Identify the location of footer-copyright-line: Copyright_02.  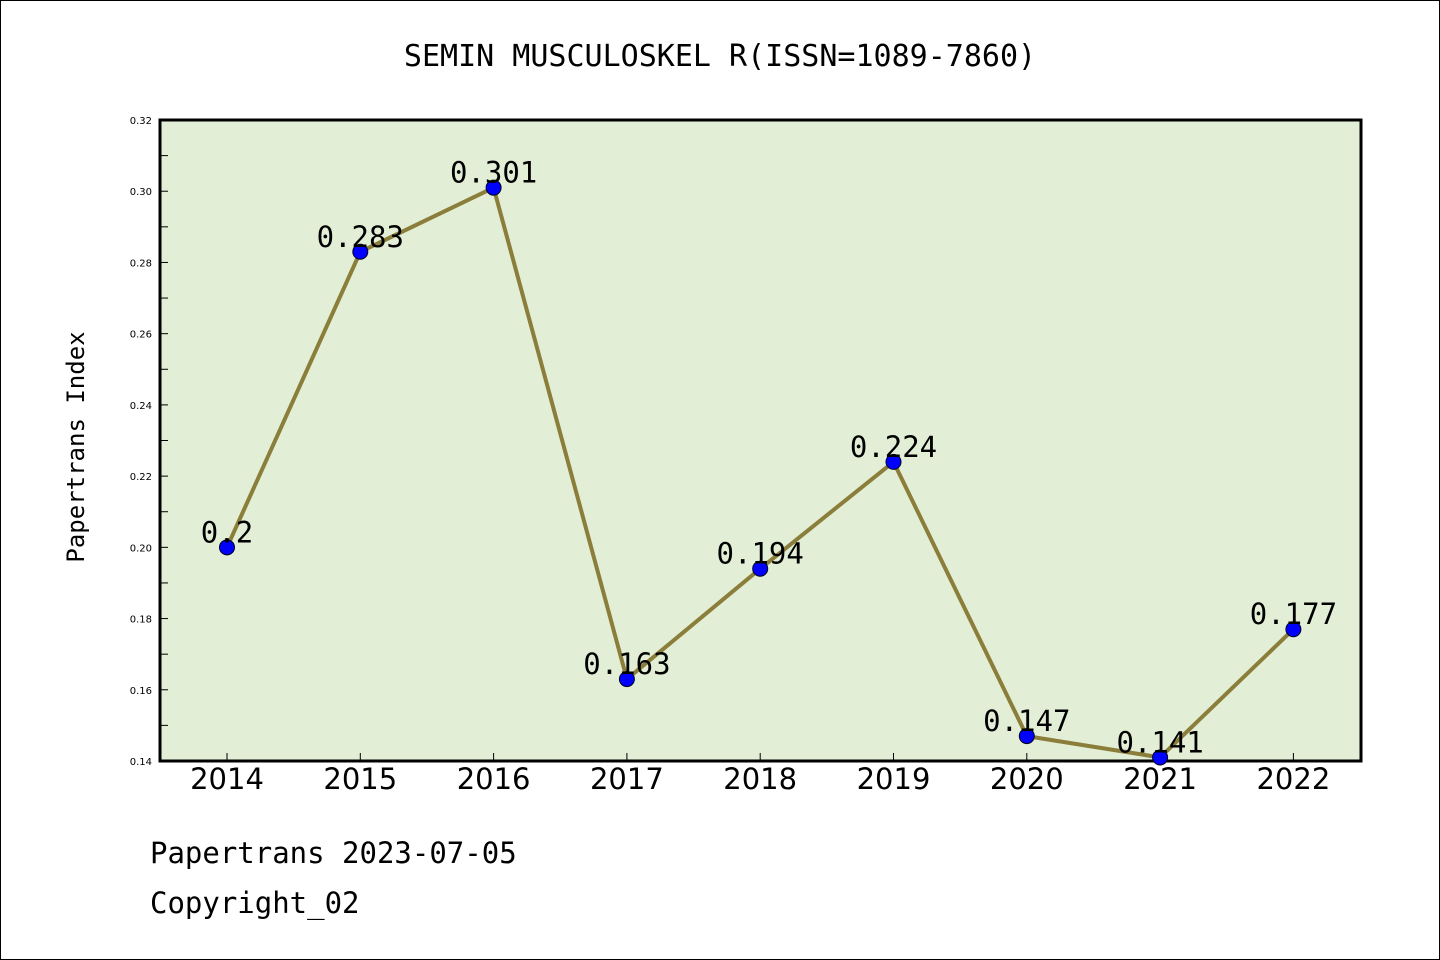
(255, 903).